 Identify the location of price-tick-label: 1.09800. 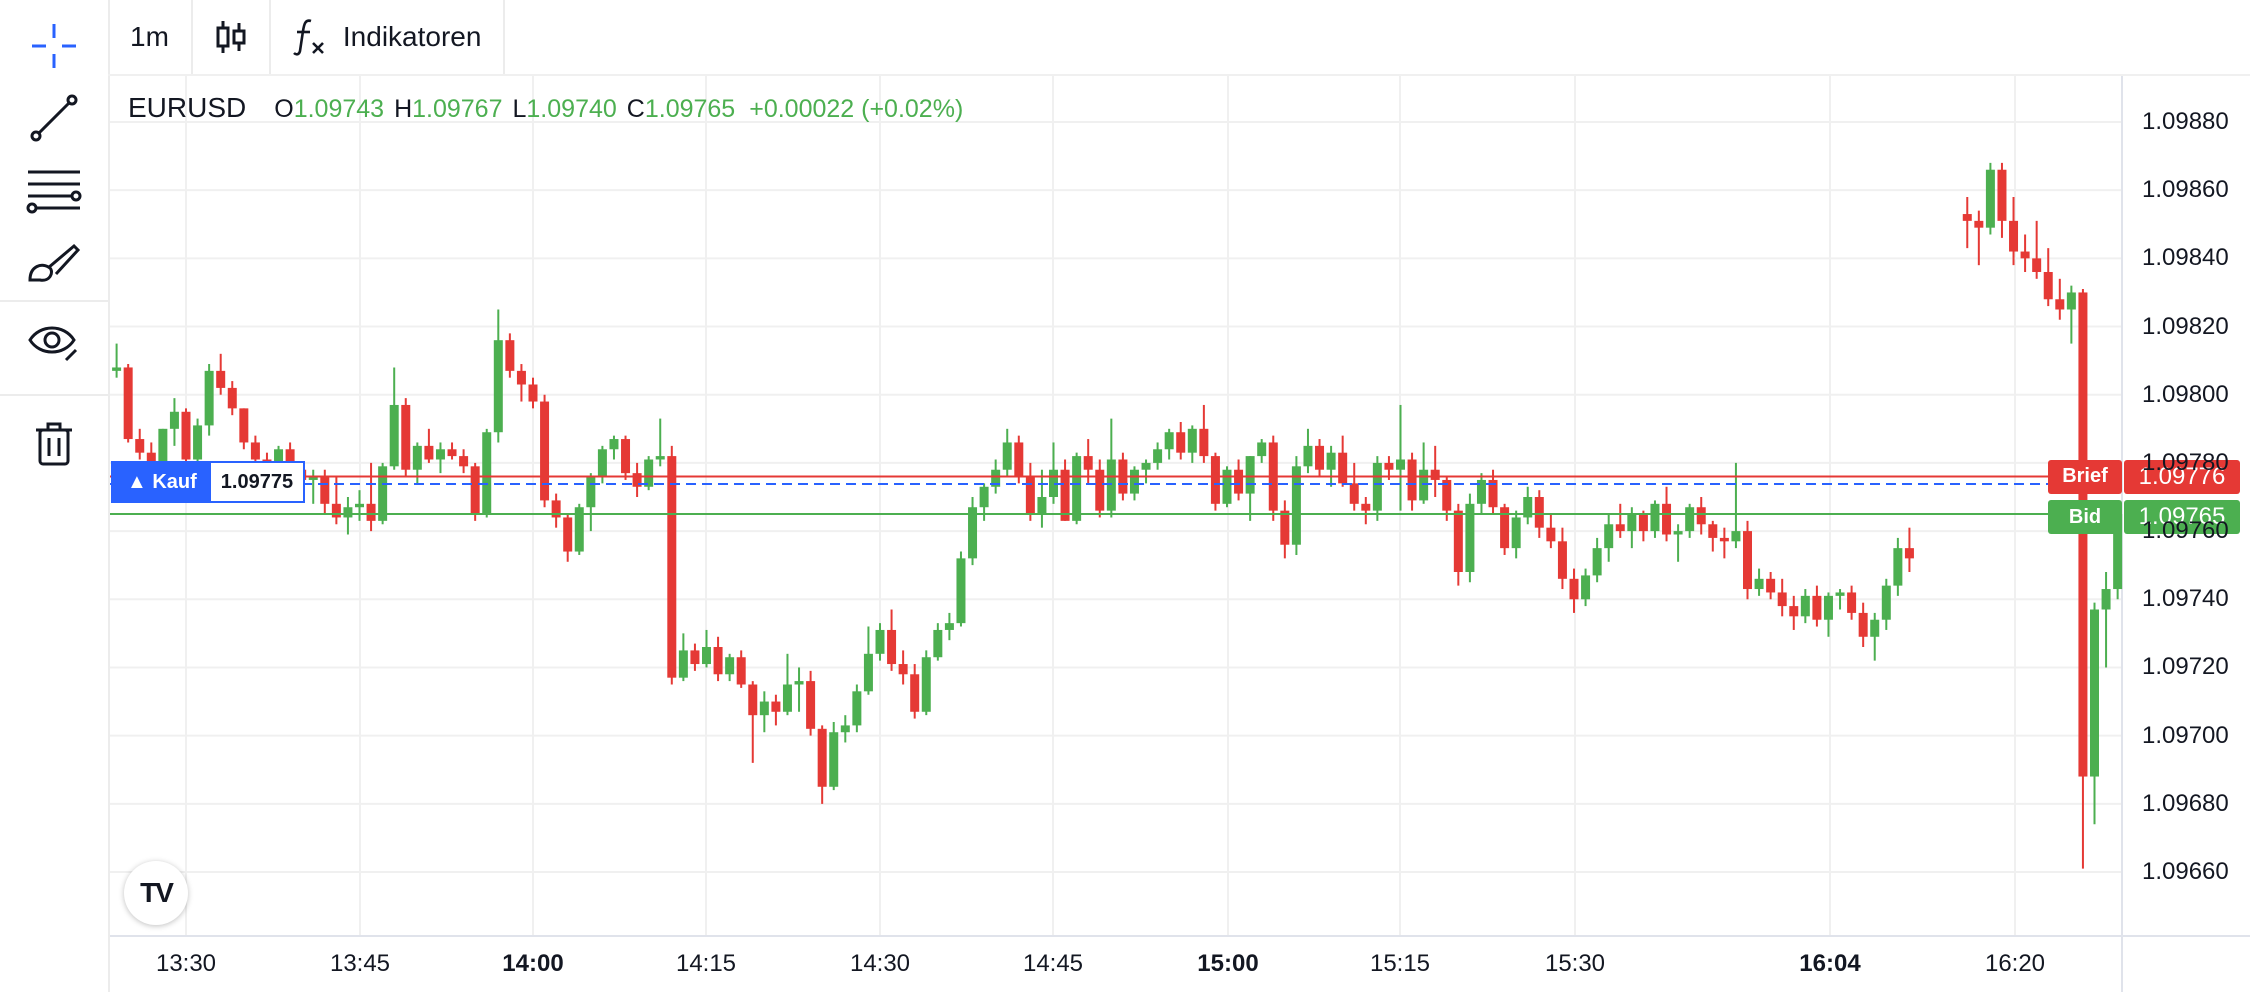
(2185, 394).